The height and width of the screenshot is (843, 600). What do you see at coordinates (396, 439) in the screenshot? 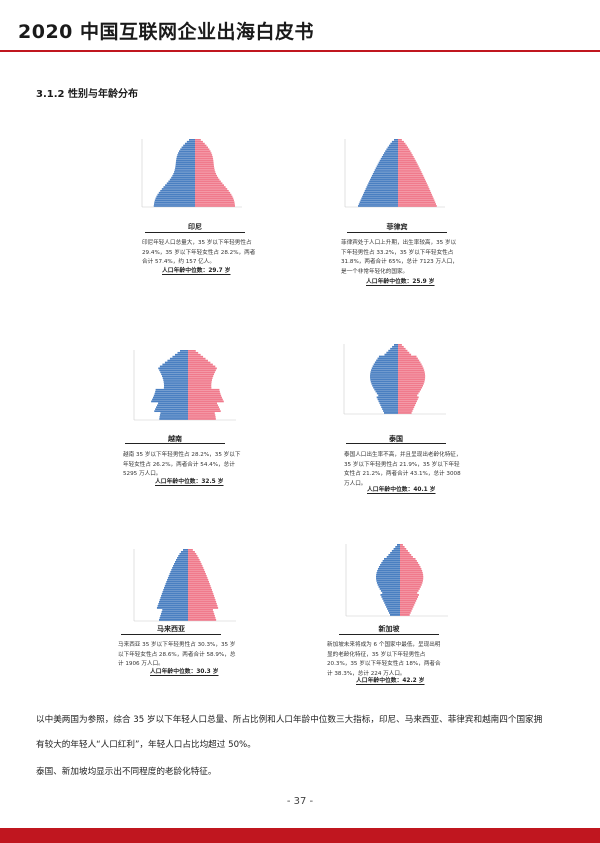
I see `country-name: 泰国` at bounding box center [396, 439].